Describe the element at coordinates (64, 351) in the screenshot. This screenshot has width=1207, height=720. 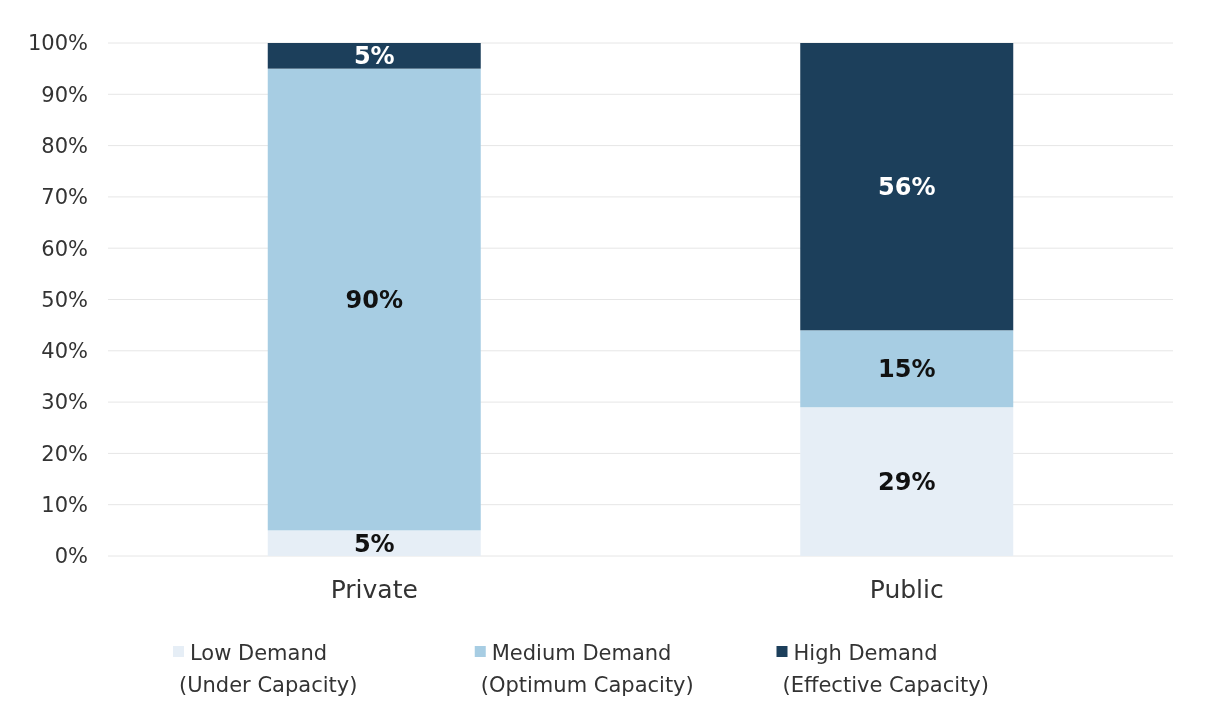
I see `y-tick-label: 40%` at that location.